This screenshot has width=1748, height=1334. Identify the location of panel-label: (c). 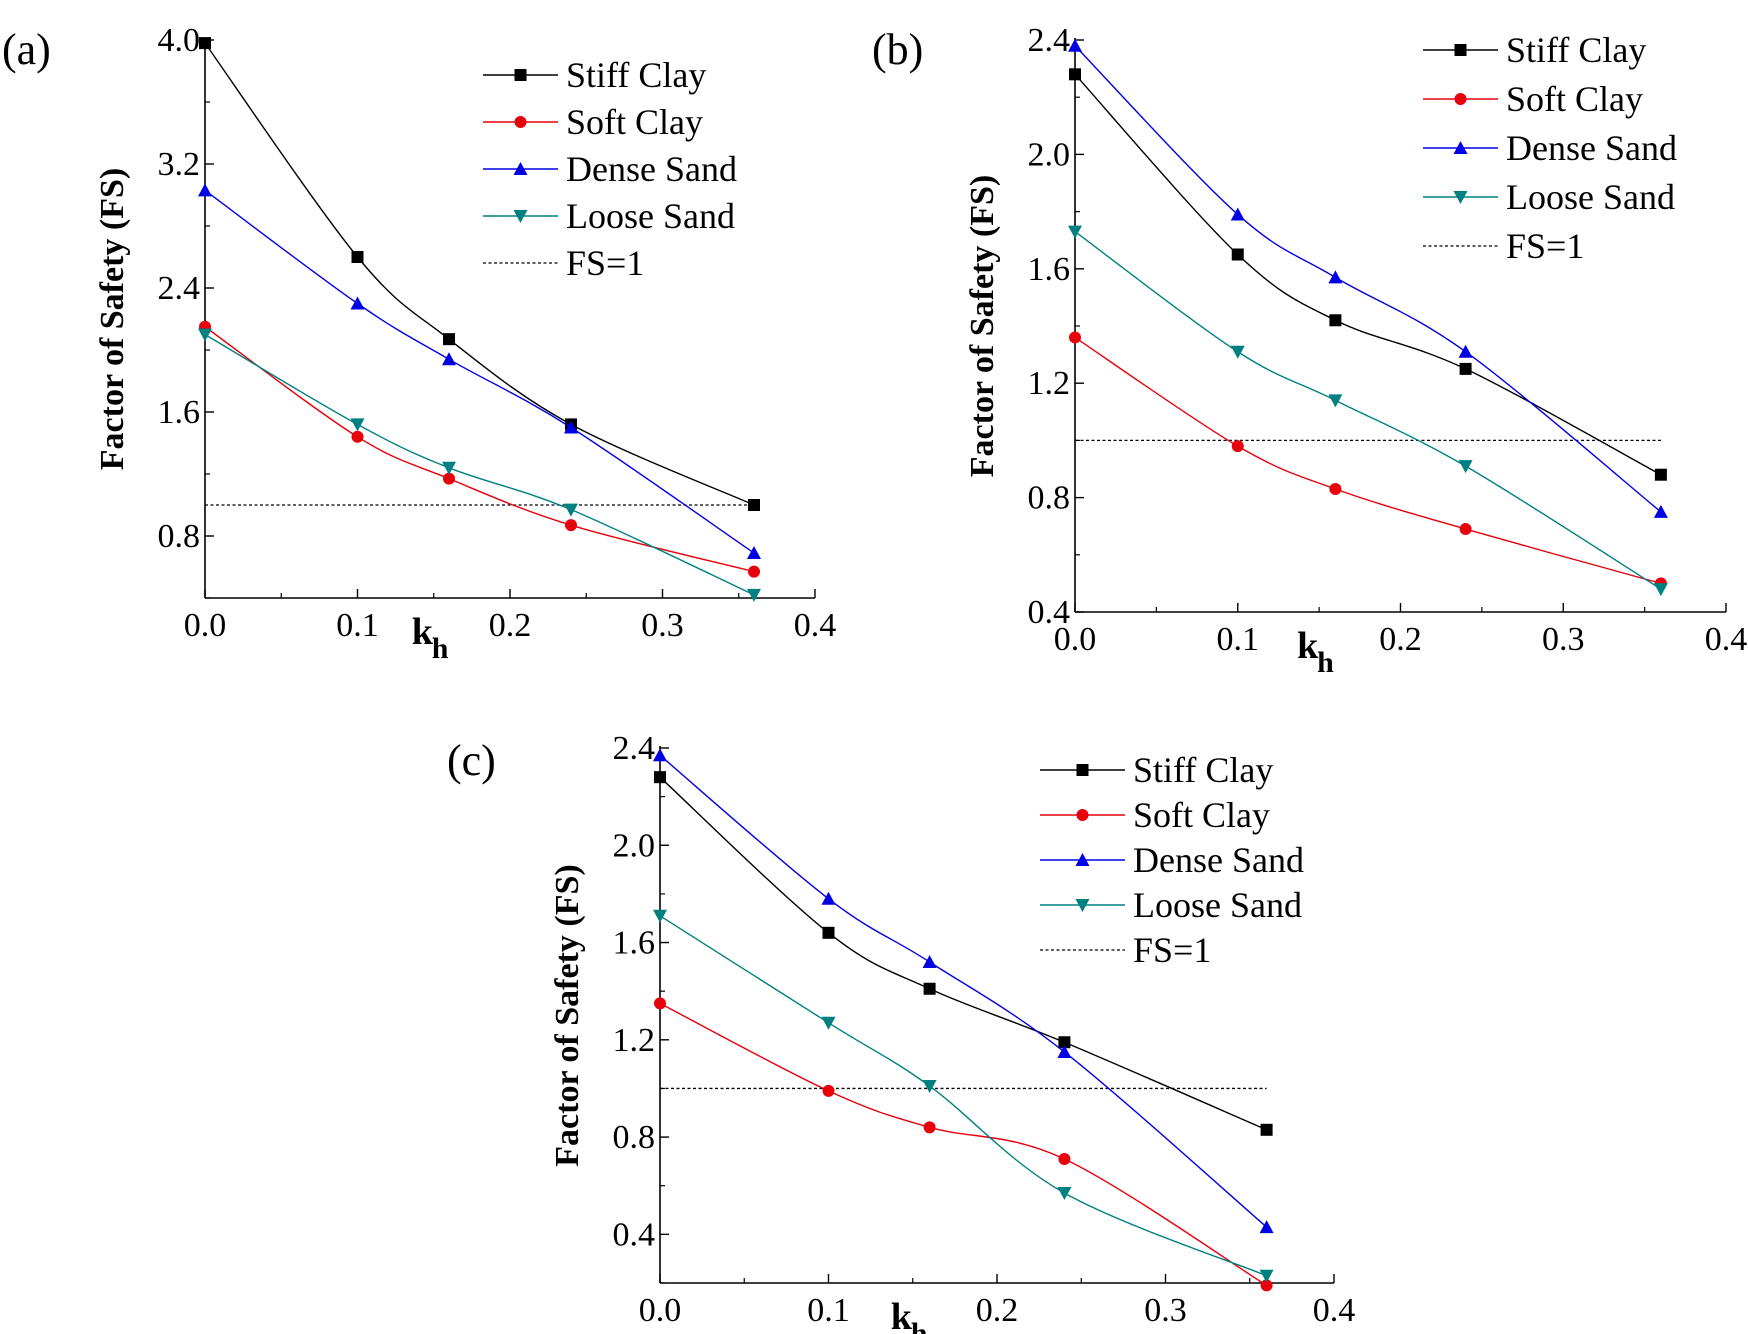
(471, 760).